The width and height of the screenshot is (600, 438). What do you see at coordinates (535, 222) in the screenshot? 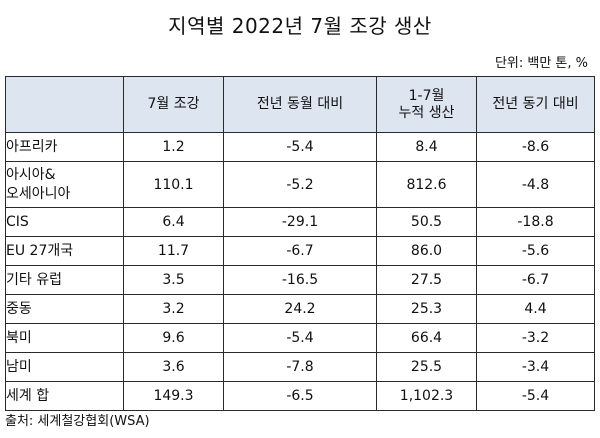
I see `yoy-ytd-cell: -18.8` at bounding box center [535, 222].